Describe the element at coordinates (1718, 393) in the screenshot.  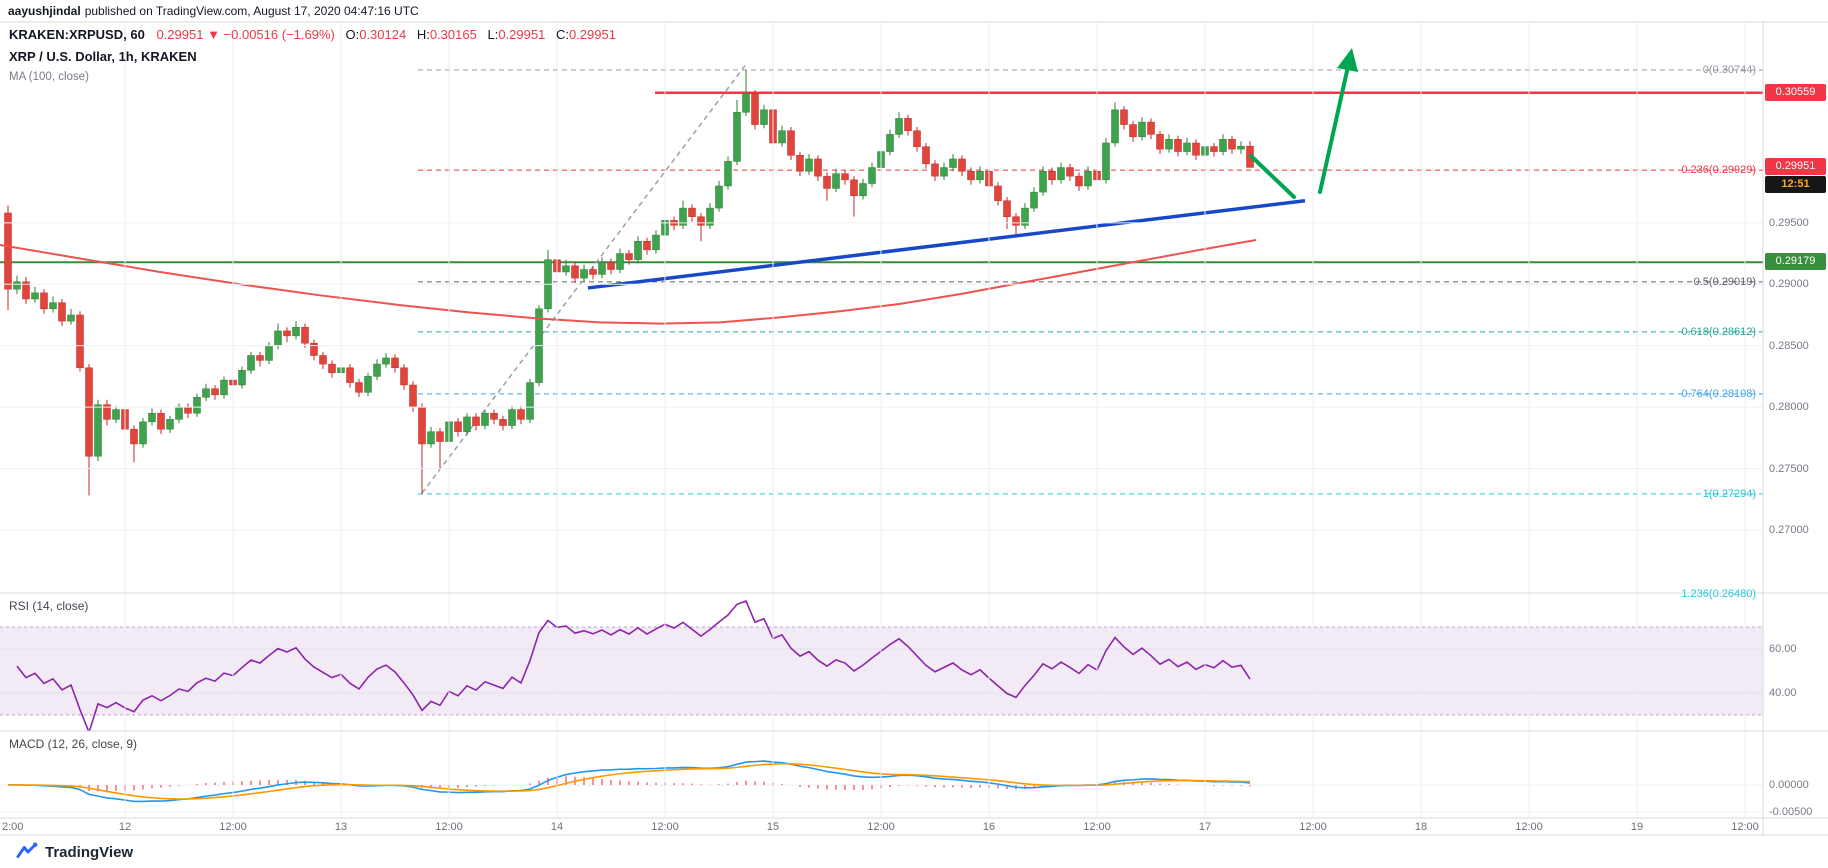
I see `fib-level-label: 0.764(0.28108)` at that location.